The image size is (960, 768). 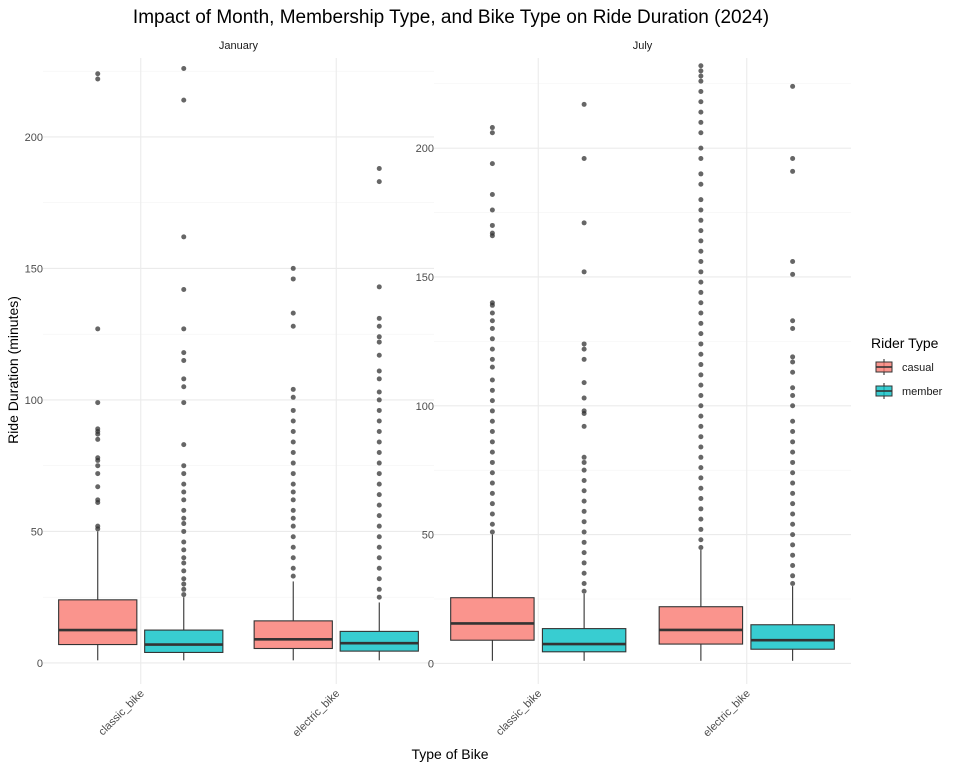 What do you see at coordinates (184, 363) in the screenshot?
I see `box-january-classic_bike-member` at bounding box center [184, 363].